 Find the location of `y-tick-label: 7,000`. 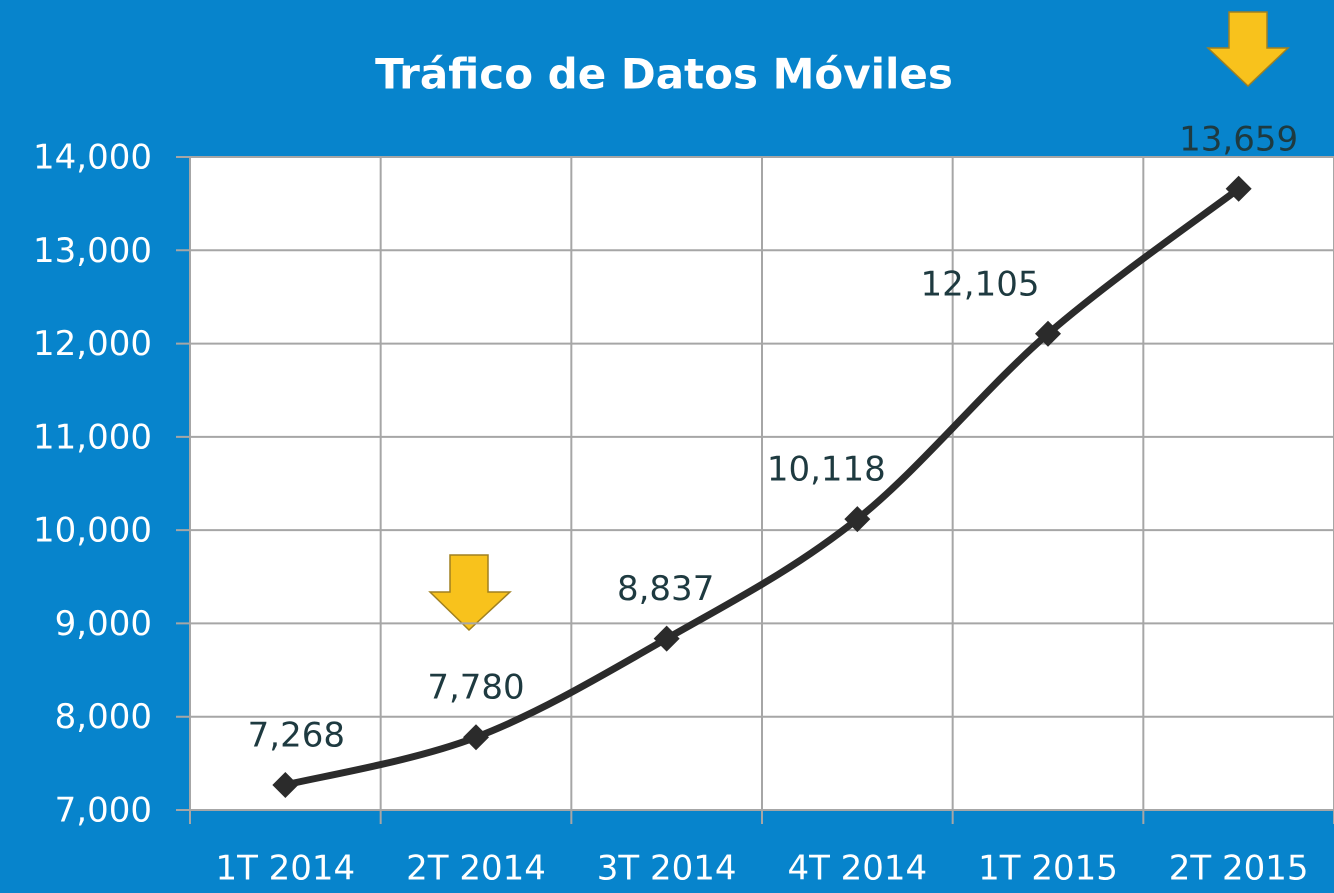

y-tick-label: 7,000 is located at coordinates (103, 811).